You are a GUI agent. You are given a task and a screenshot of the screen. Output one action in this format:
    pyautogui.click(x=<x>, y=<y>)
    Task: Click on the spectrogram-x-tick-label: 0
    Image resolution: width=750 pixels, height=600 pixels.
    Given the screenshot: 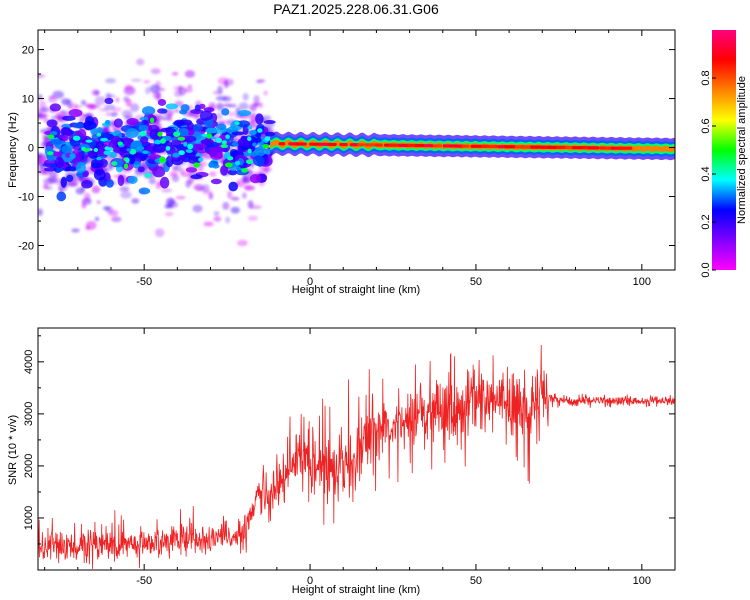 What is the action you would take?
    pyautogui.click(x=310, y=282)
    